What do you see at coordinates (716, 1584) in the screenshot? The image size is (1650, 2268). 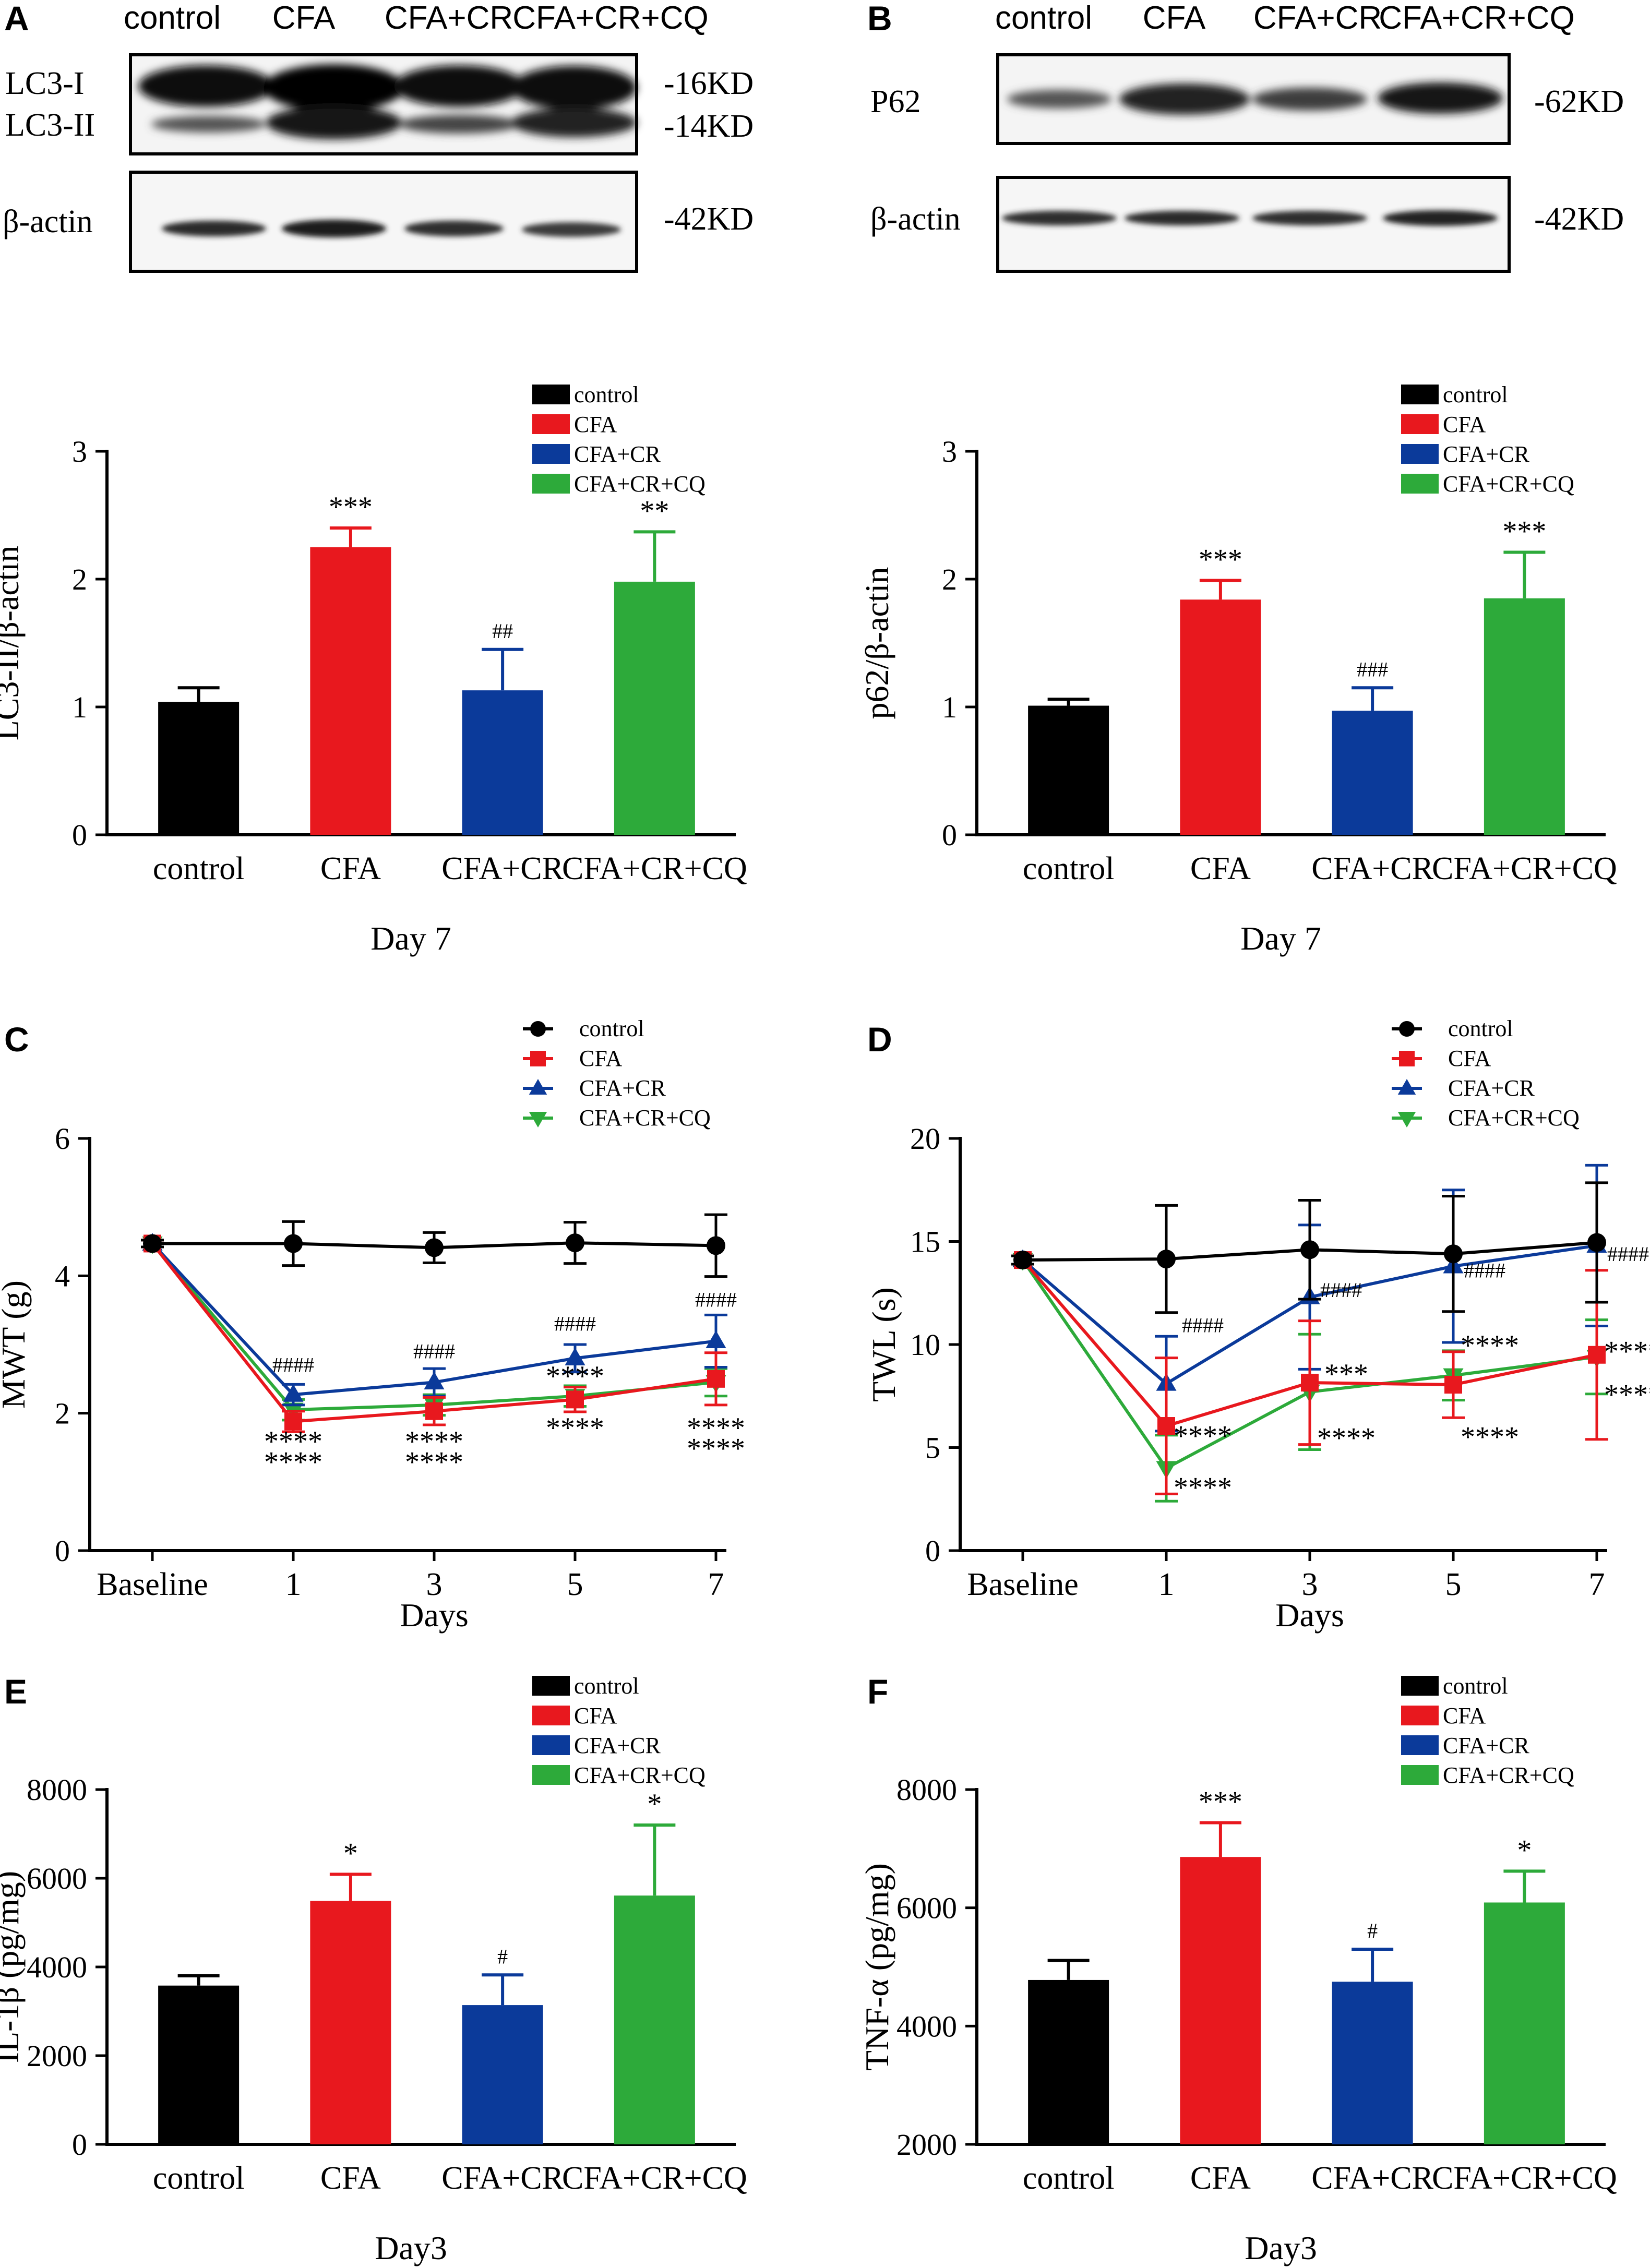 I see `x-tick-label: 7` at bounding box center [716, 1584].